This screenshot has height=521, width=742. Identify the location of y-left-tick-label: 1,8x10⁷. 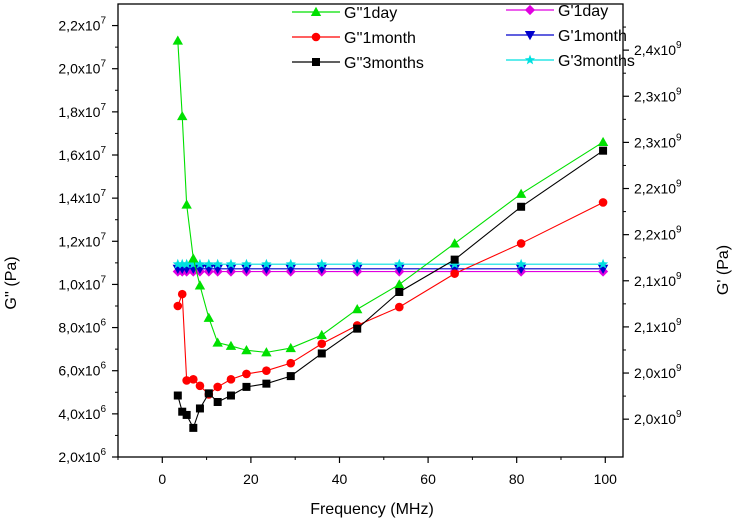
(82, 111).